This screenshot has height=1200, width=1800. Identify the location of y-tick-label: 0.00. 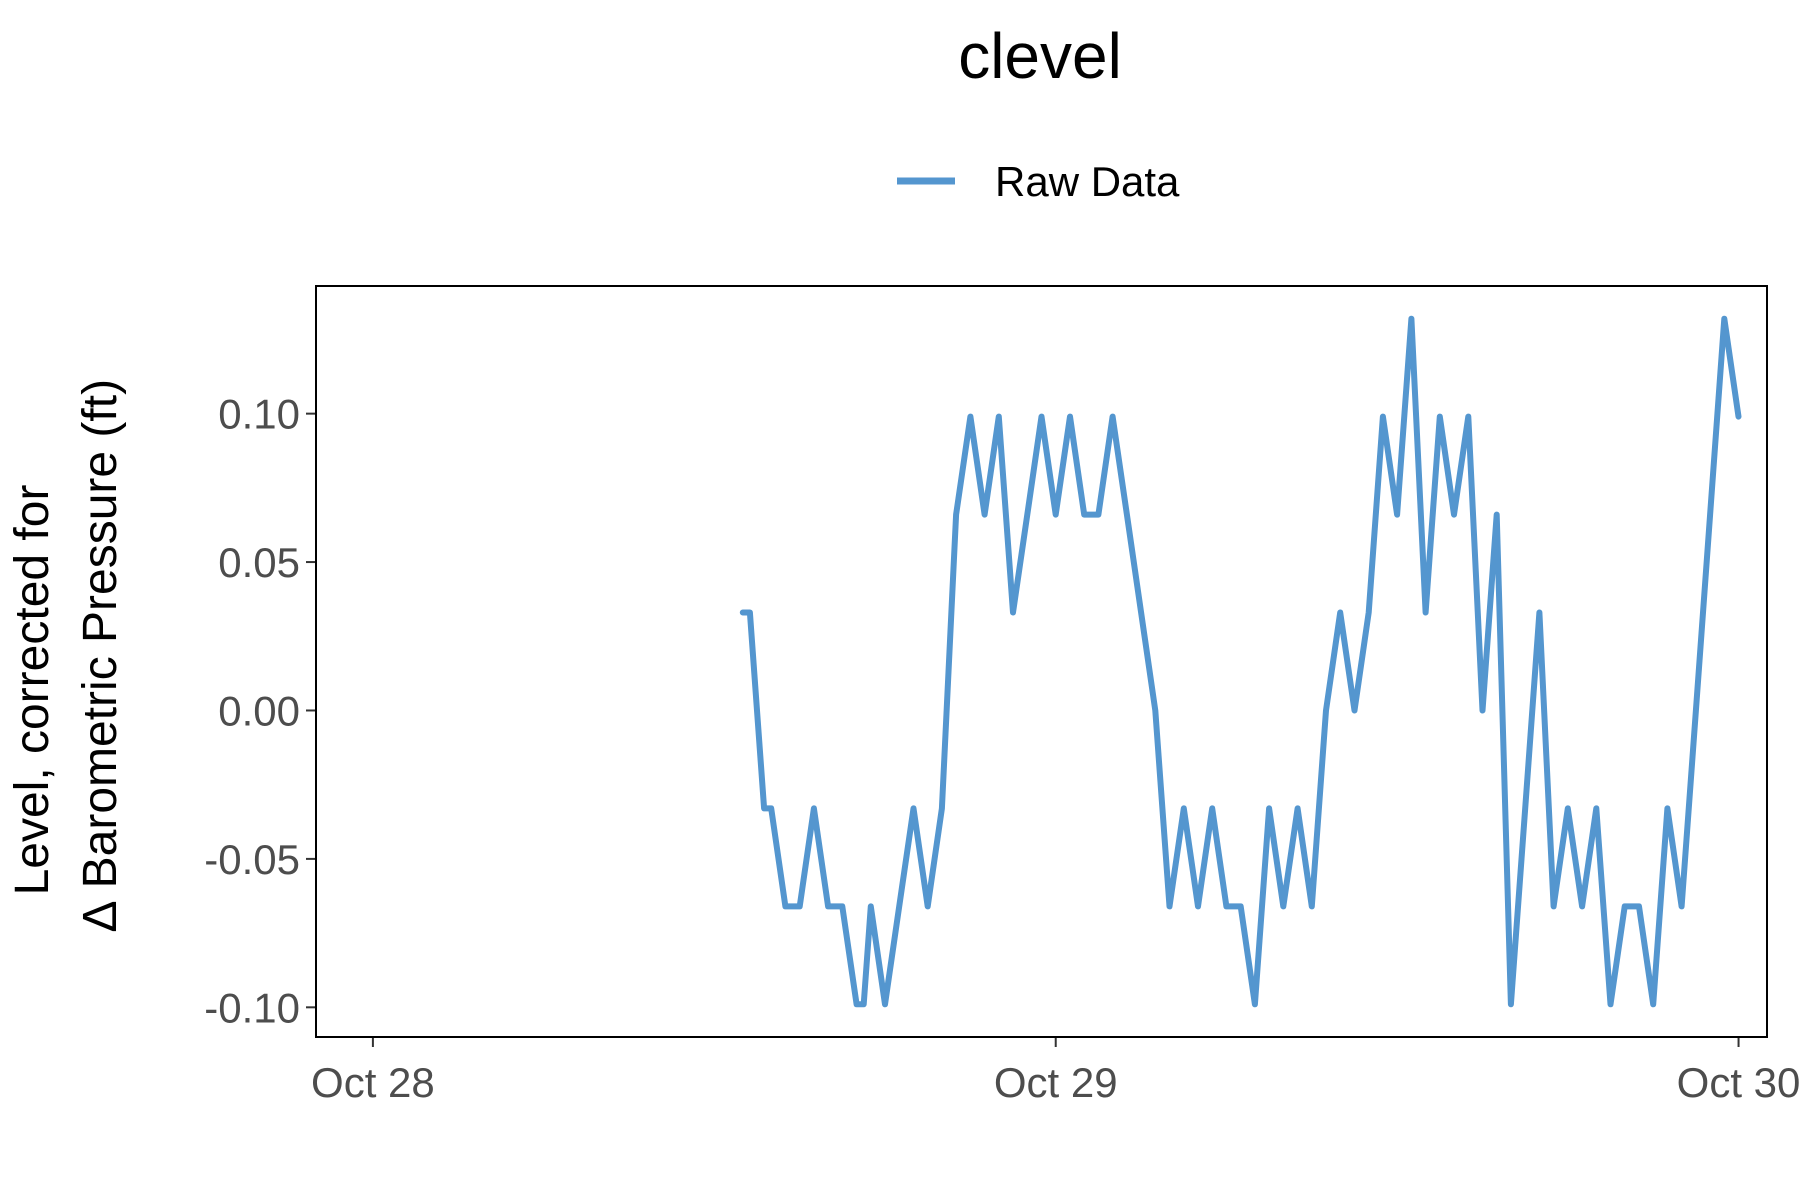
(259, 710).